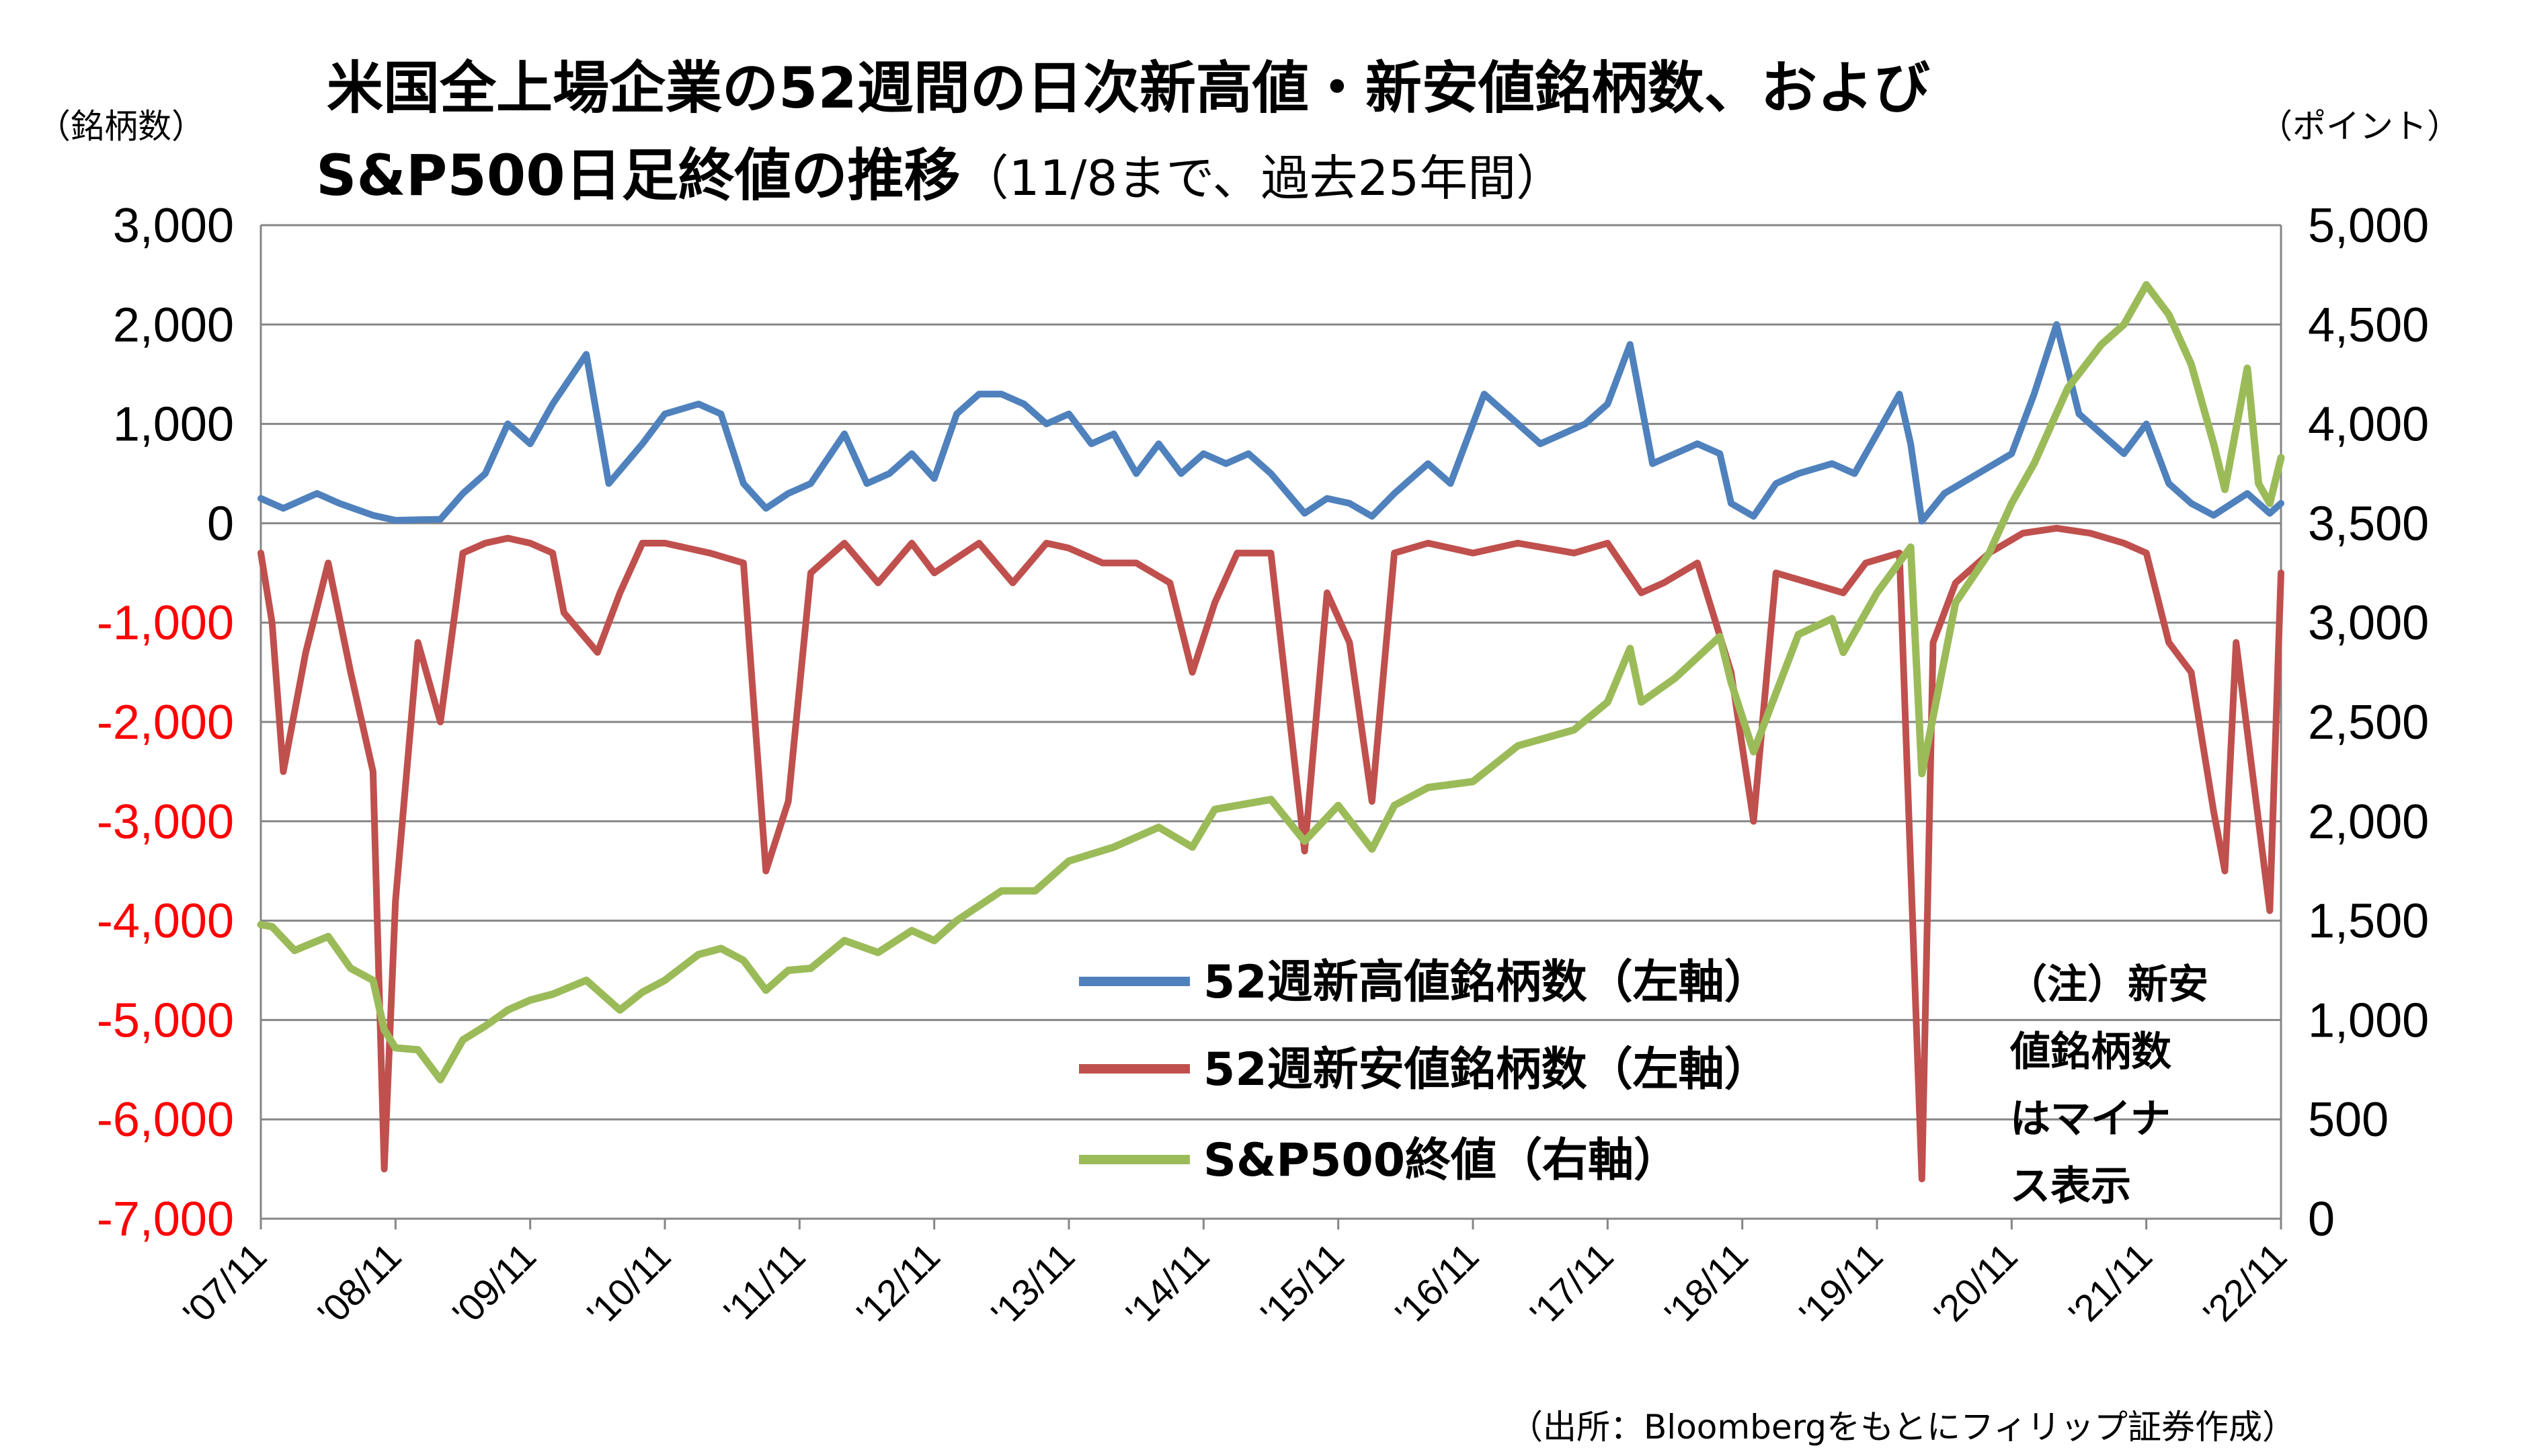 This screenshot has width=2521, height=1456. Describe the element at coordinates (173, 425) in the screenshot. I see `left-tick-label: 1,000` at that location.